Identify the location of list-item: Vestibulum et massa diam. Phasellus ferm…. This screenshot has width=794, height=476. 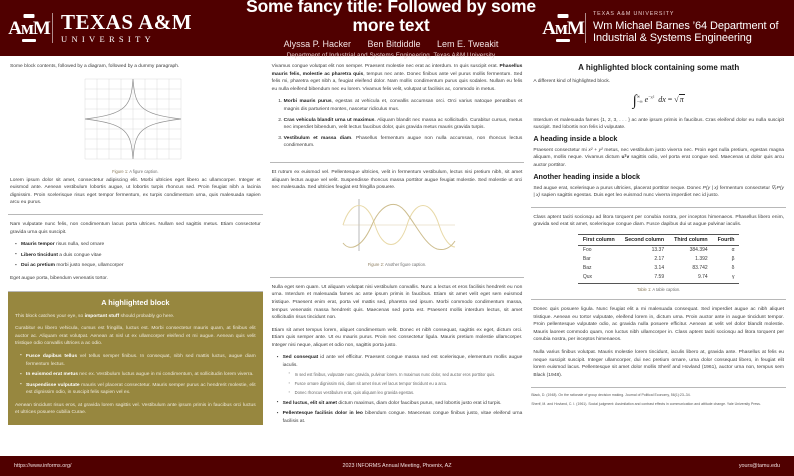
(403, 142).